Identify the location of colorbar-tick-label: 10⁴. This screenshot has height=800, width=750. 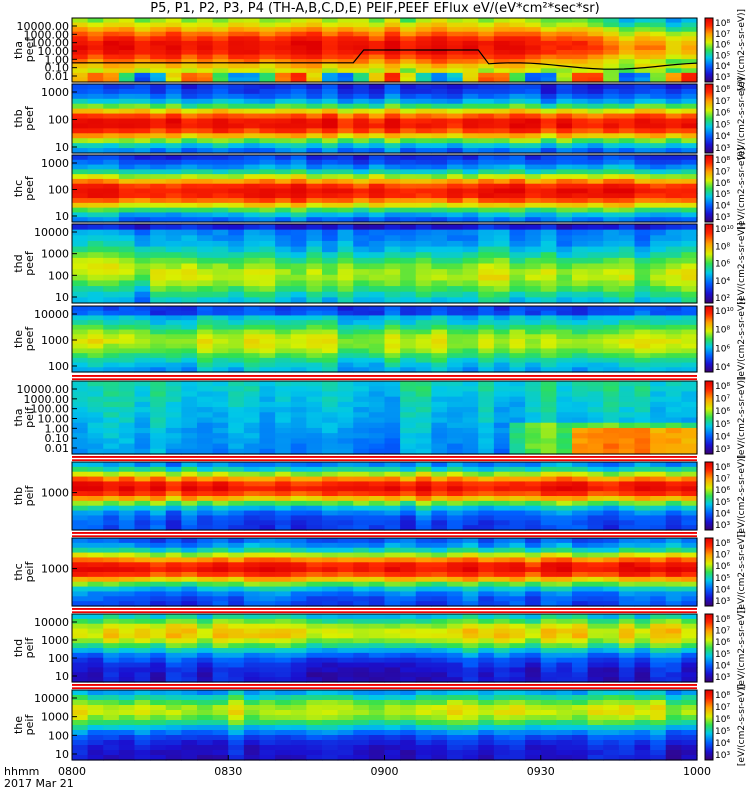
(722, 590).